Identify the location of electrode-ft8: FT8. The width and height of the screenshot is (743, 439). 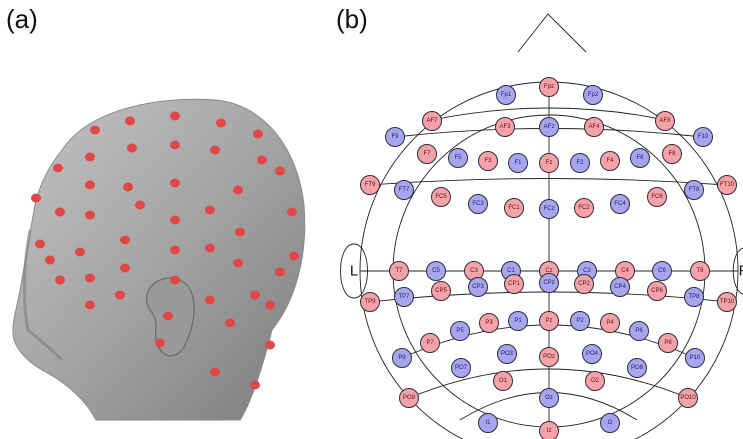
(694, 190).